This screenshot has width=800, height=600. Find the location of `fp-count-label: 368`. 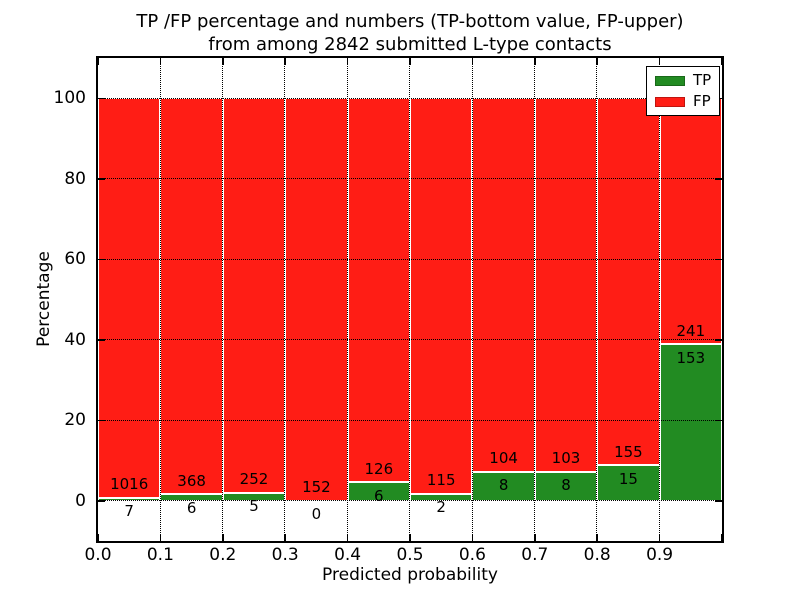

fp-count-label: 368 is located at coordinates (191, 480).